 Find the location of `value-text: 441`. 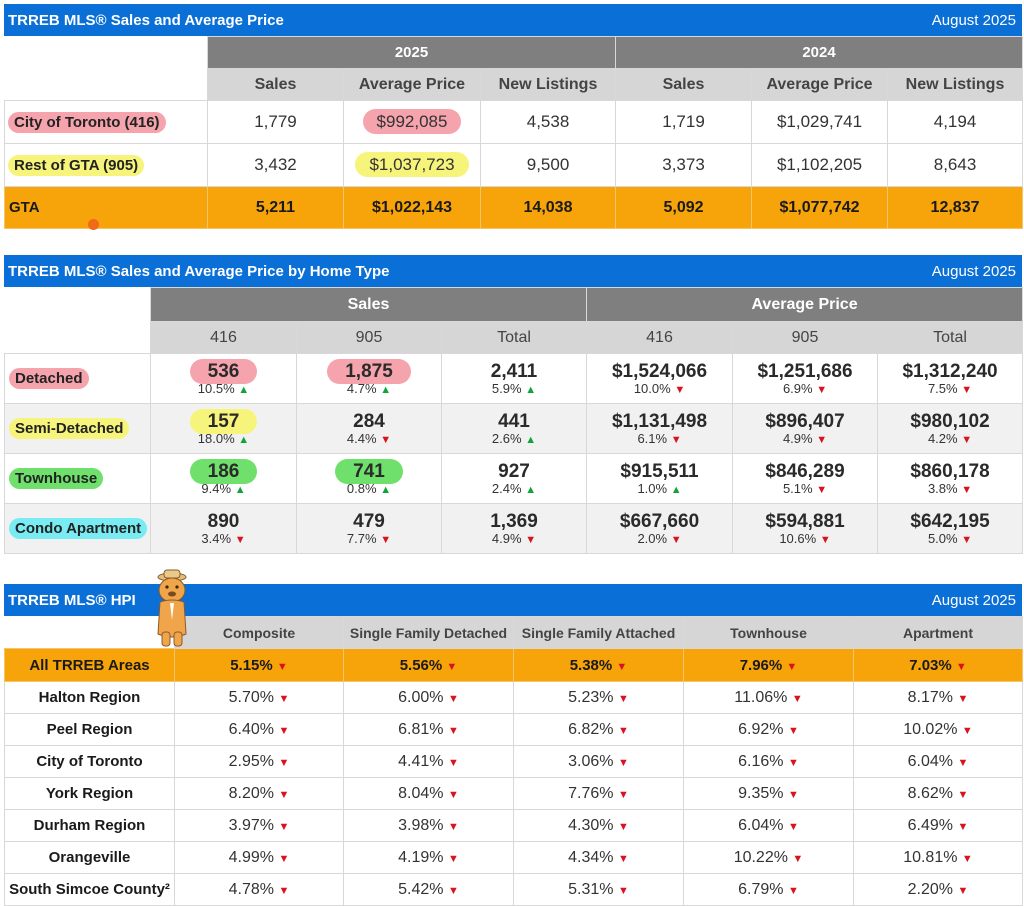

value-text: 441 is located at coordinates (514, 421).